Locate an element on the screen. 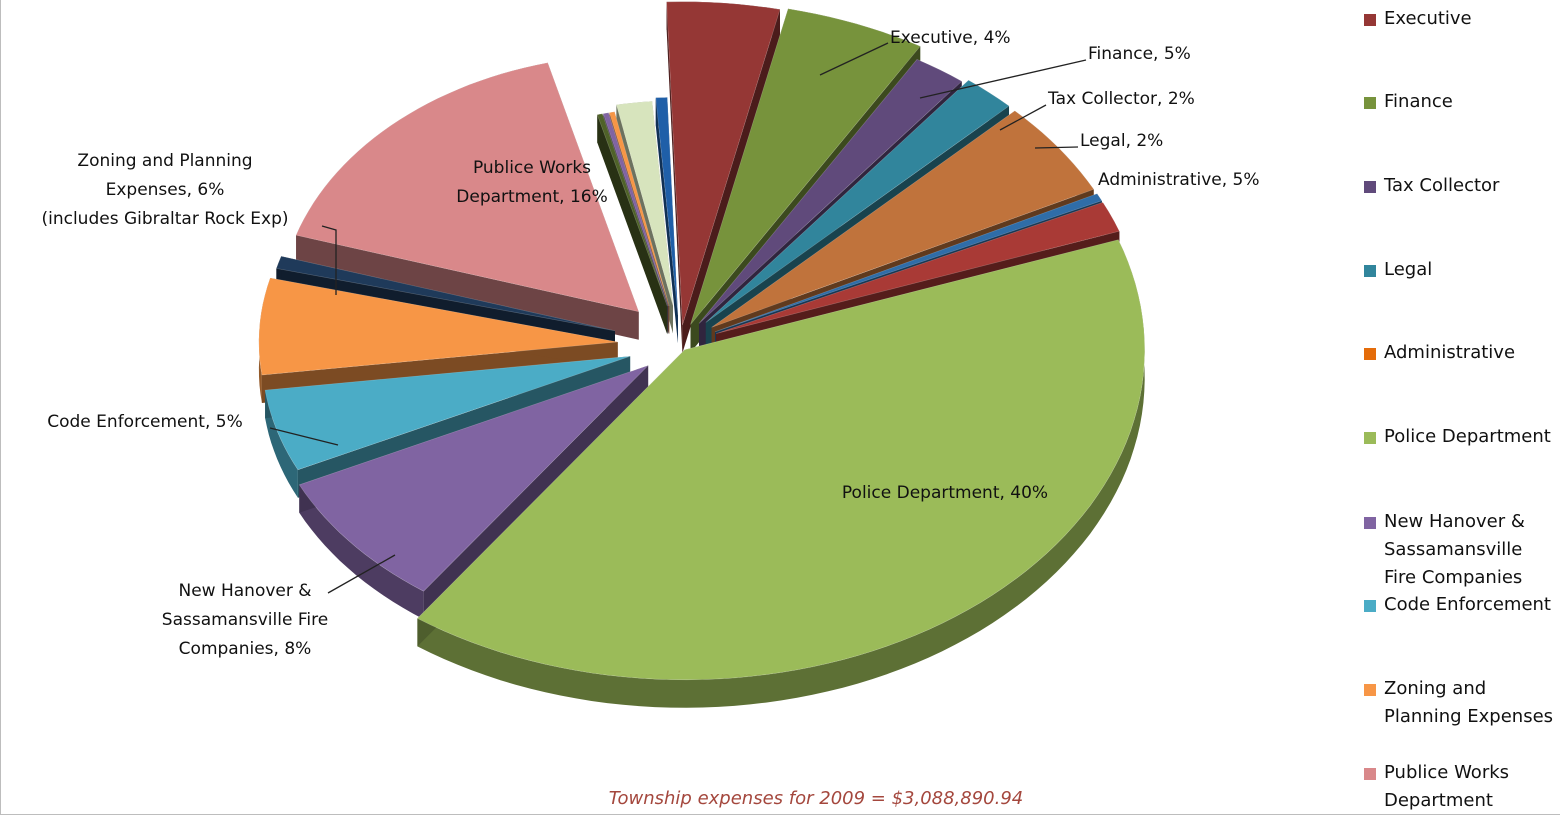 This screenshot has width=1562, height=817. slice-label-9: Code Enforcement, 5% is located at coordinates (144, 422).